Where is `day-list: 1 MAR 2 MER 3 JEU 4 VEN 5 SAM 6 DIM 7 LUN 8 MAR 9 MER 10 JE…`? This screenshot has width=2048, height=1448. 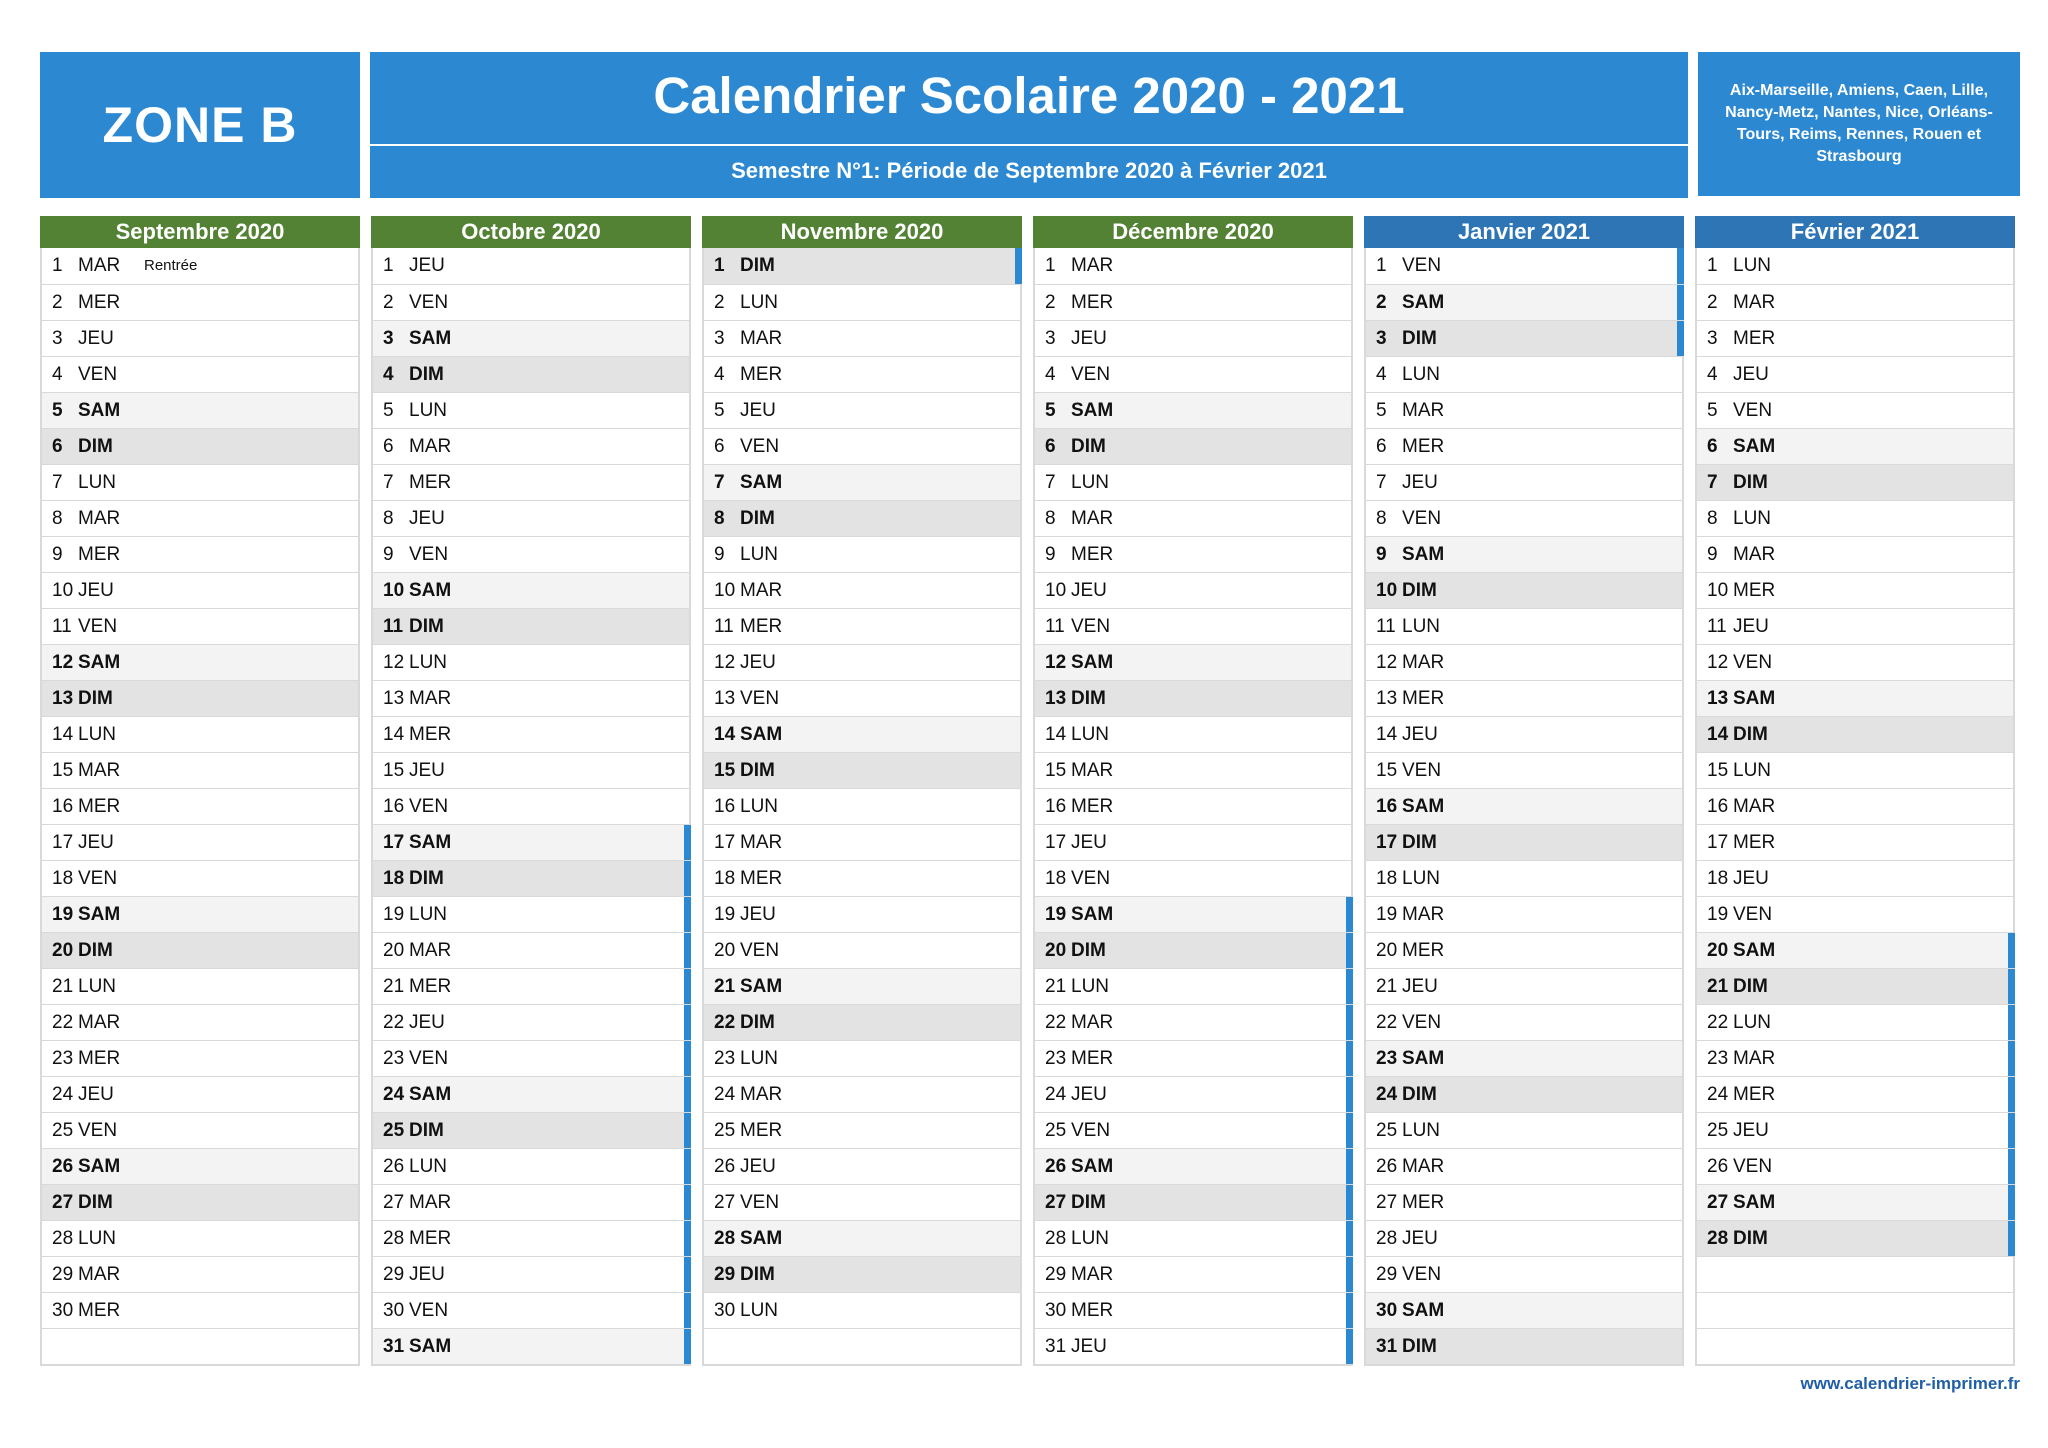 day-list: 1 MAR 2 MER 3 JEU 4 VEN 5 SAM 6 DIM 7 LUN 8 MAR 9 MER 10 JE… is located at coordinates (1193, 807).